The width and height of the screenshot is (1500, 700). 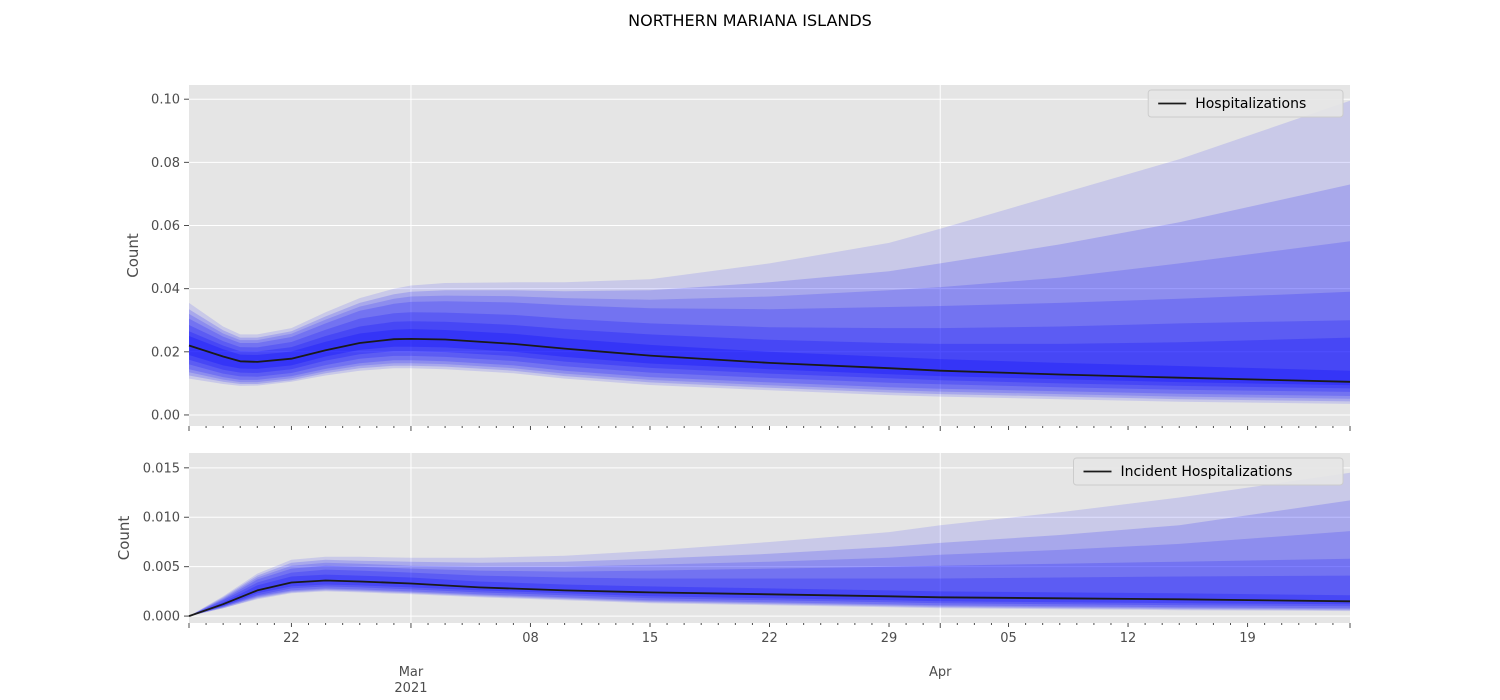 I want to click on x-month-label: Mar 2021, so click(x=410, y=680).